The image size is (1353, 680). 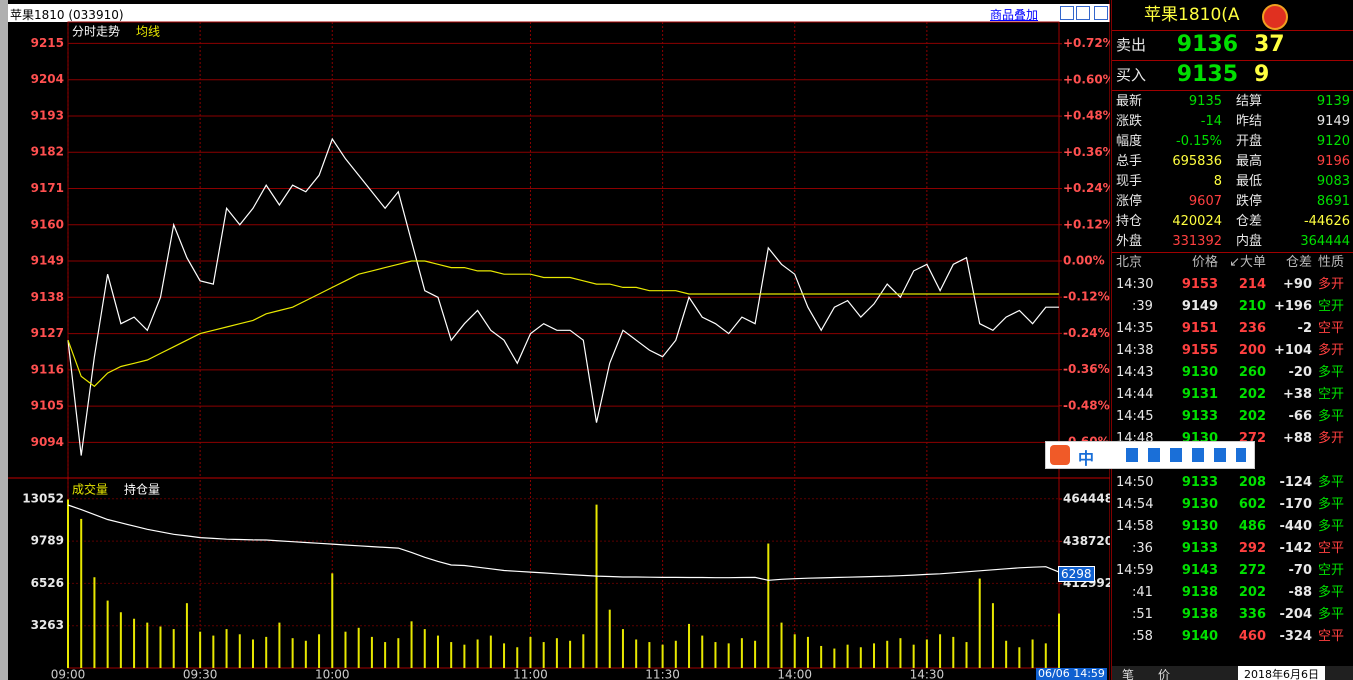 What do you see at coordinates (1333, 161) in the screenshot?
I see `stat-value: 9196` at bounding box center [1333, 161].